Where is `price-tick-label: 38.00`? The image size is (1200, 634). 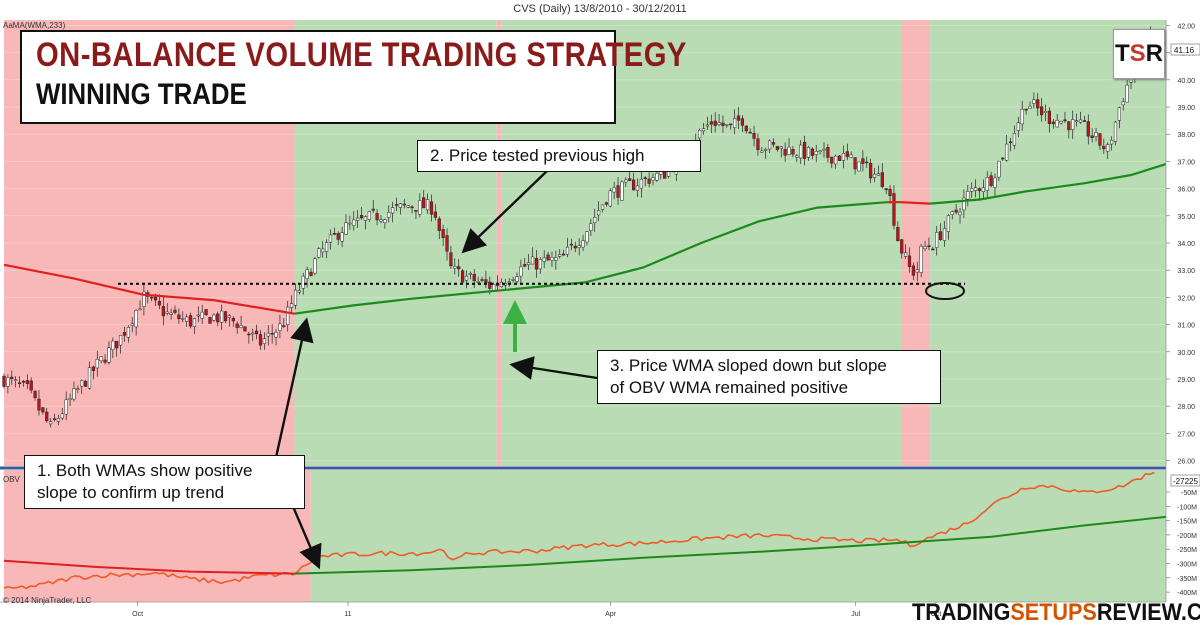 price-tick-label: 38.00 is located at coordinates (1186, 135).